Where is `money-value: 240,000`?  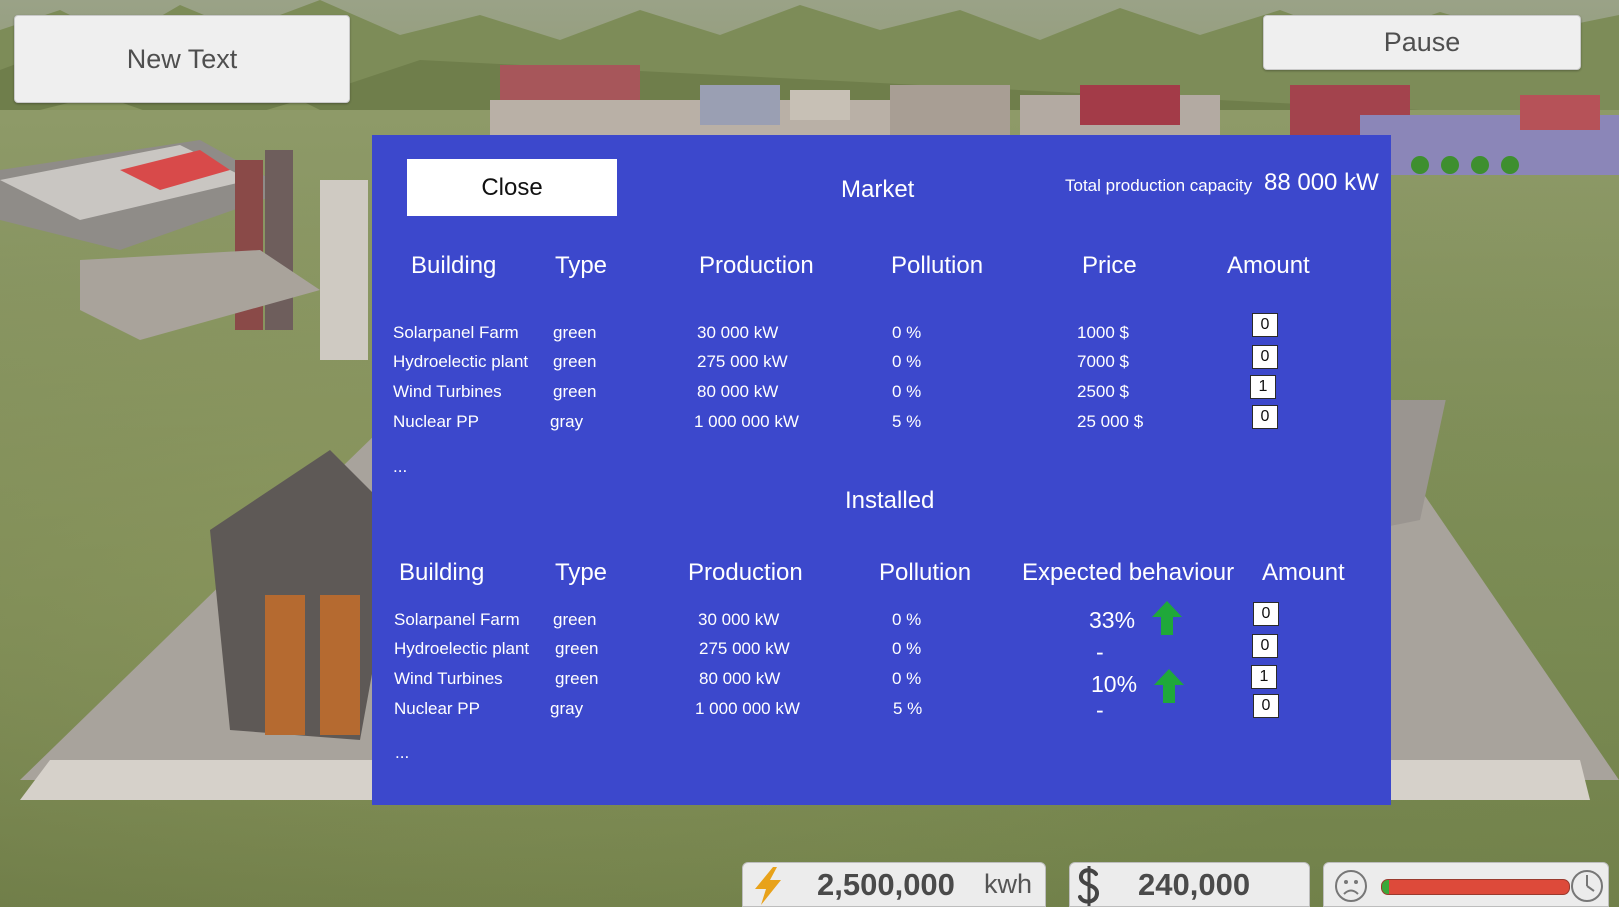
money-value: 240,000 is located at coordinates (1194, 884).